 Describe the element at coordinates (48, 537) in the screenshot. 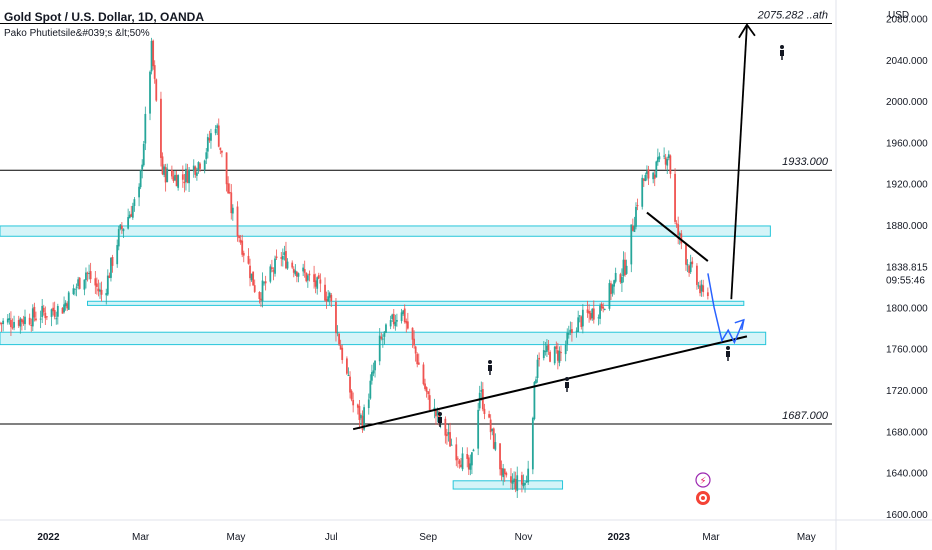

I see `x-tick-label: 2022` at that location.